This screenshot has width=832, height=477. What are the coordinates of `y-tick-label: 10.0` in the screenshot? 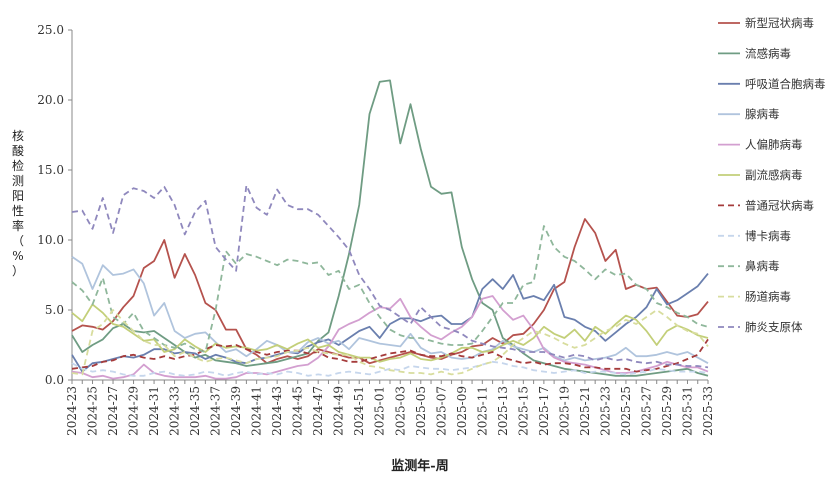 It's located at (50, 240).